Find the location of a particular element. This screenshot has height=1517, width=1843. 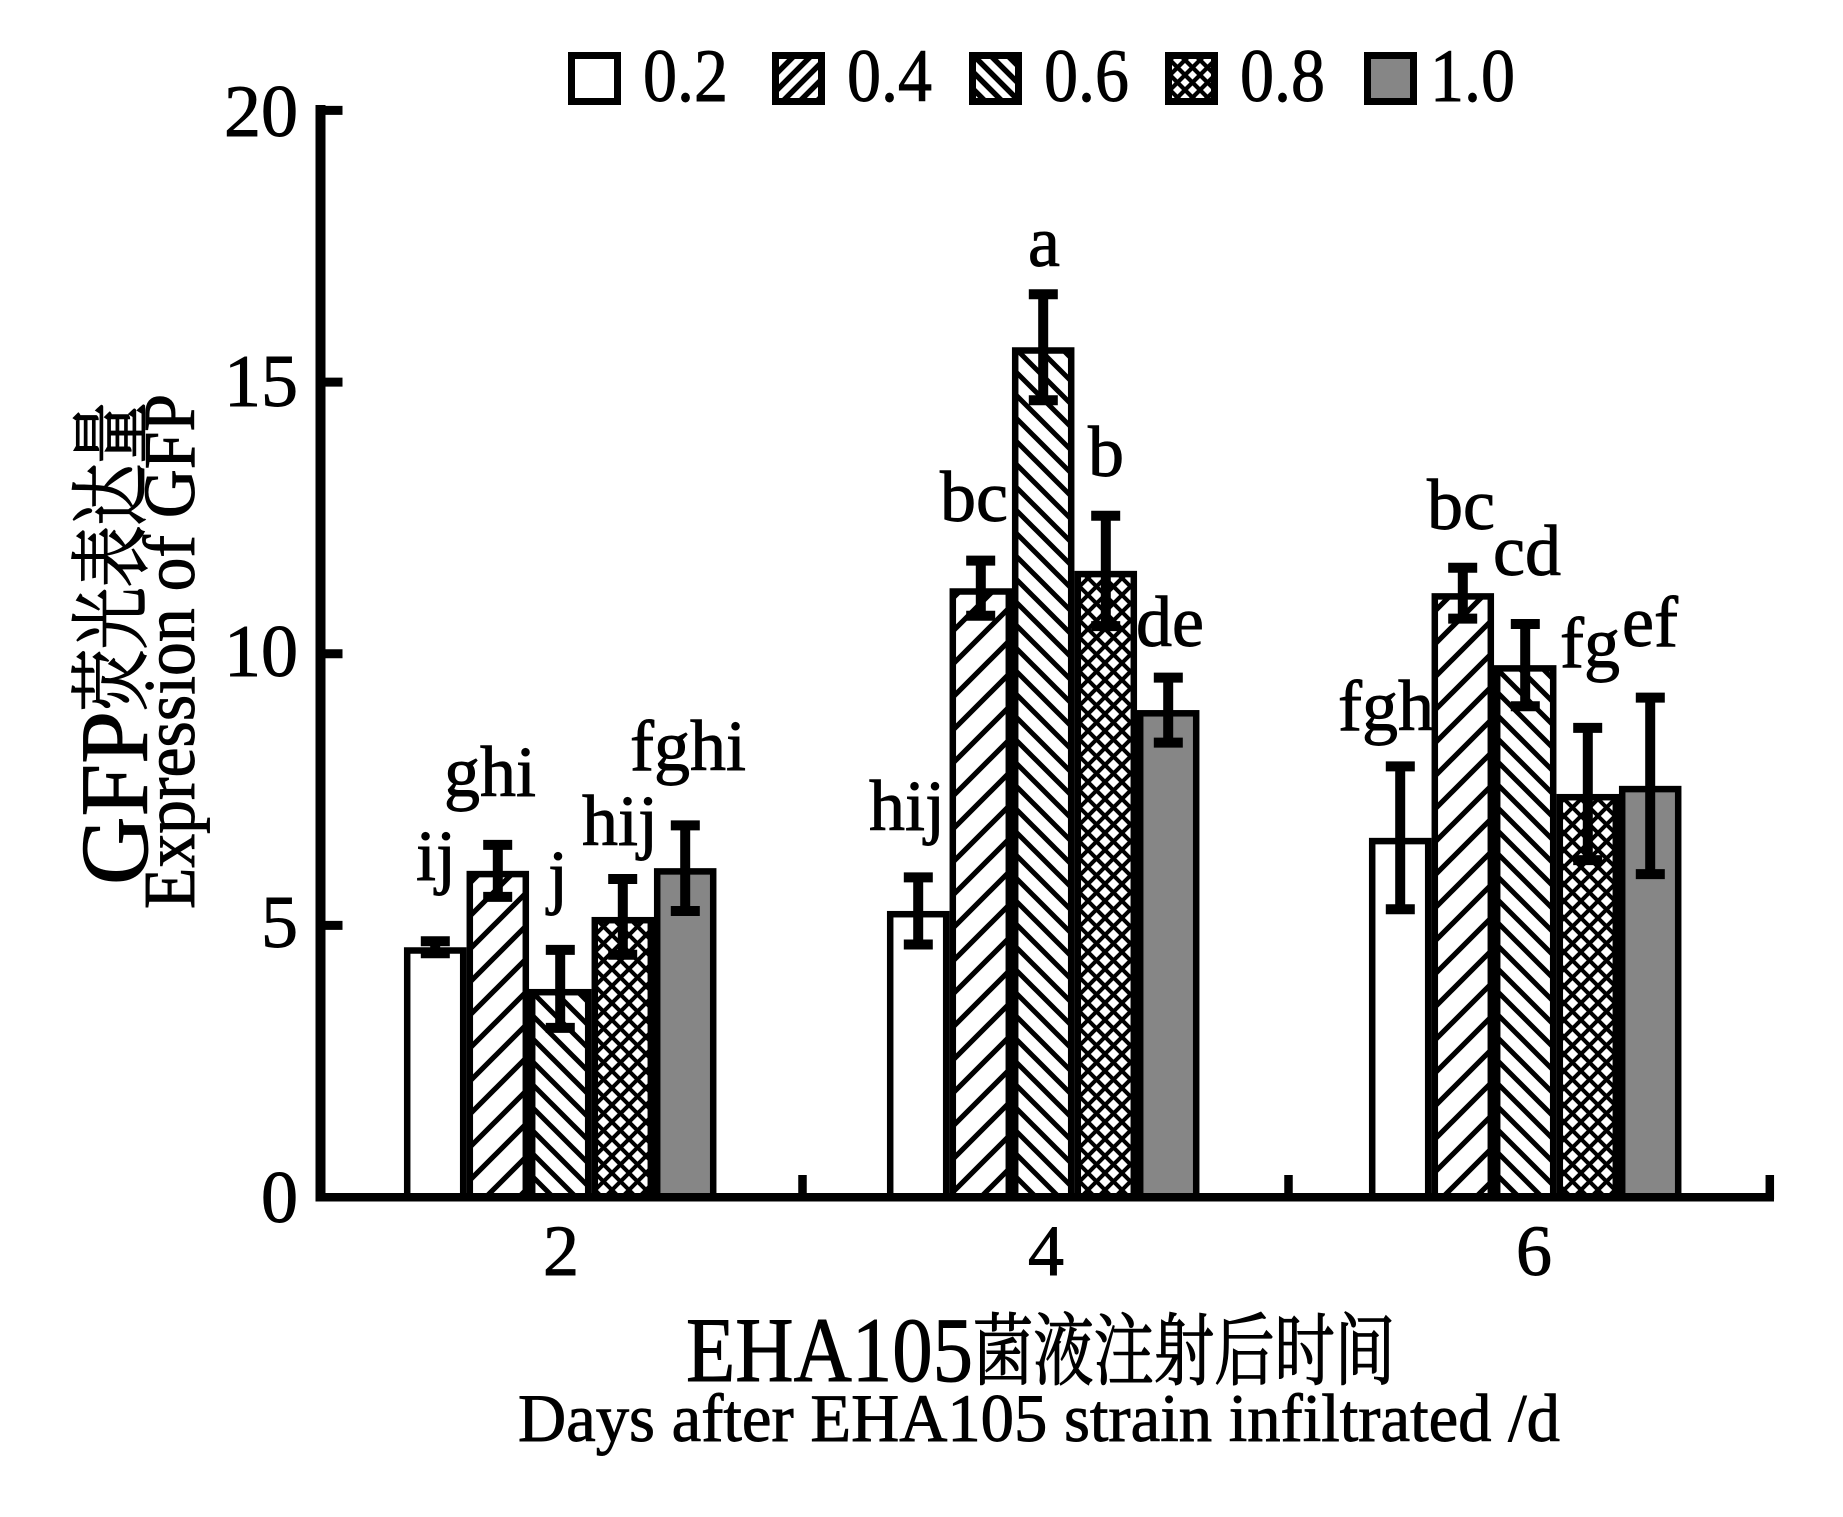

svg-text: Expression of GFP is located at coordinates (169, 651).